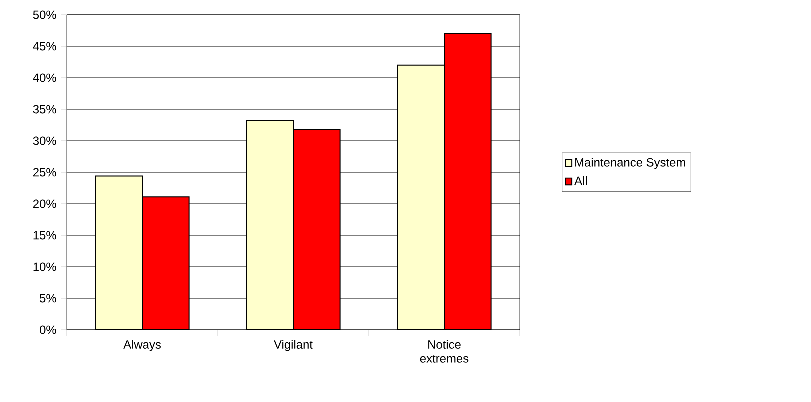  Describe the element at coordinates (44, 46) in the screenshot. I see `y-tick-label: 45%` at that location.